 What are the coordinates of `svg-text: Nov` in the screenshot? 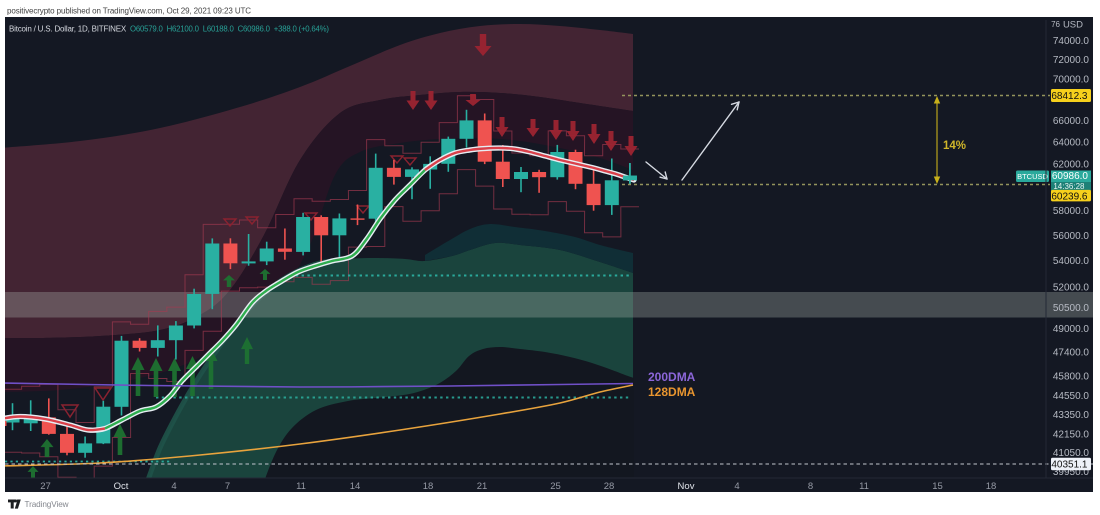 It's located at (686, 486).